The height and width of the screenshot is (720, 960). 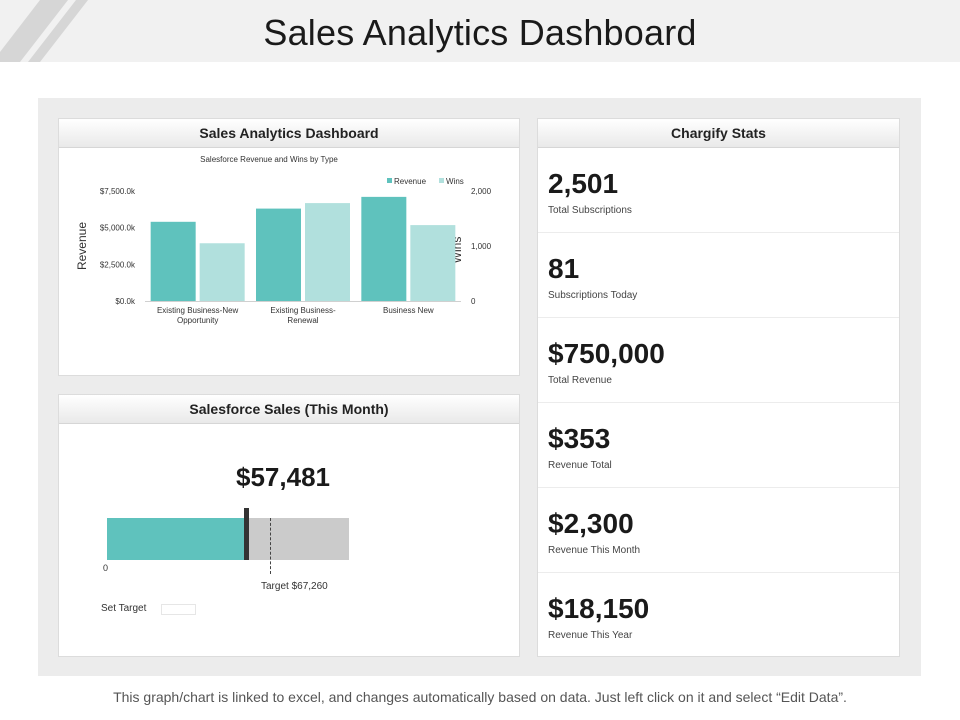 What do you see at coordinates (125, 301) in the screenshot?
I see `y-tick-label: $0.0k` at bounding box center [125, 301].